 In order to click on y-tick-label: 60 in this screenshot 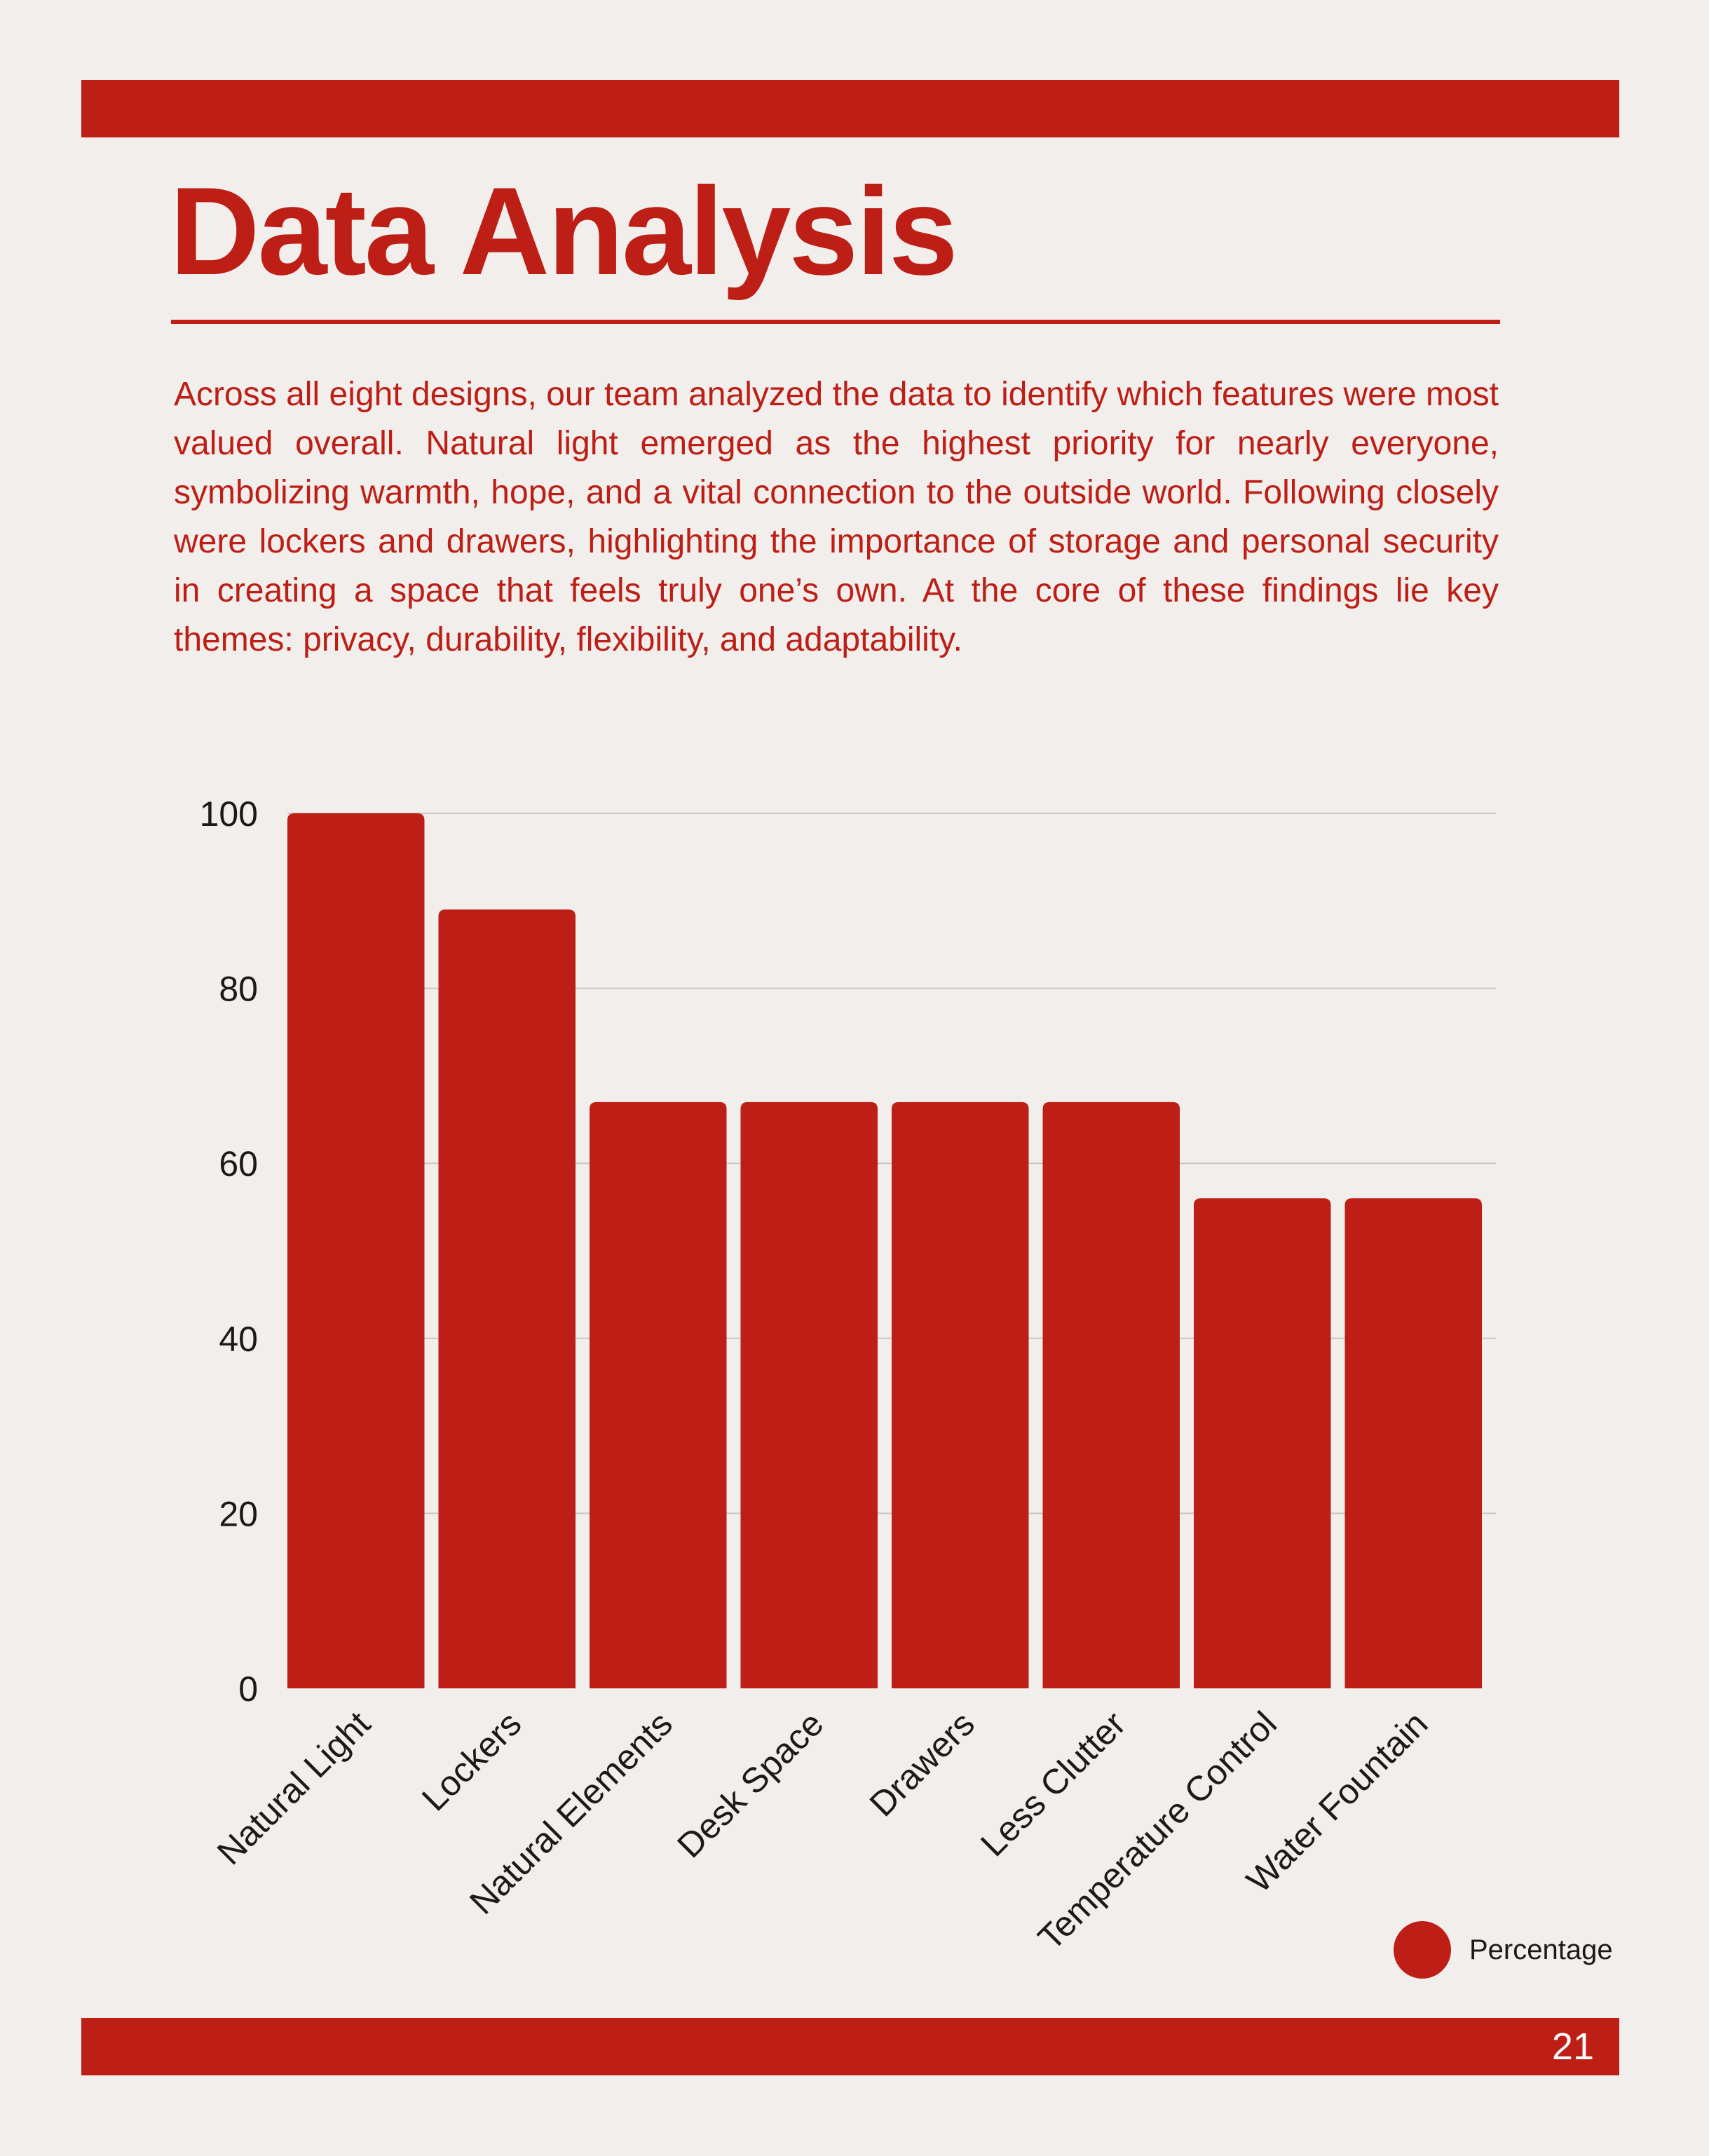, I will do `click(238, 1164)`.